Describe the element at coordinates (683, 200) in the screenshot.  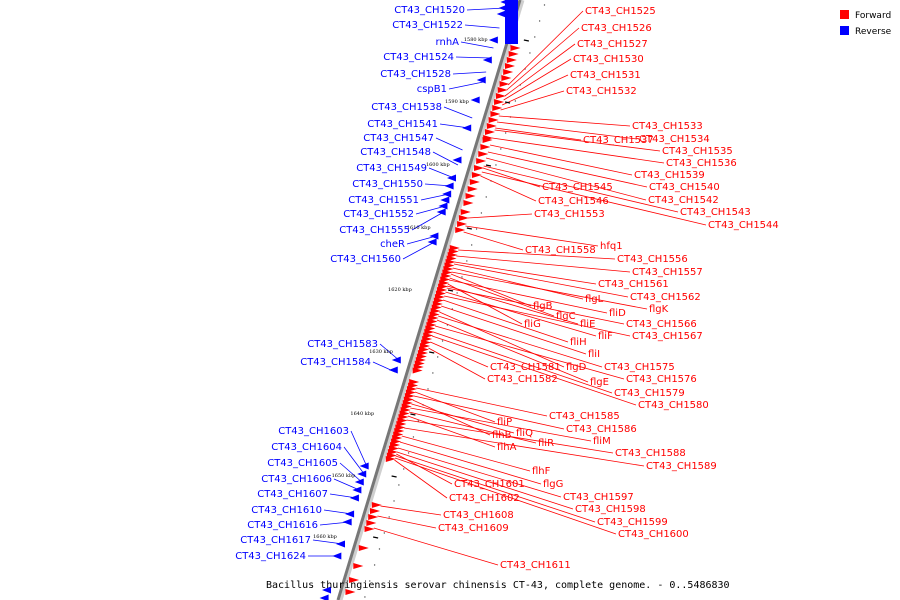
I see `gene-label: CT43_CH1542` at that location.